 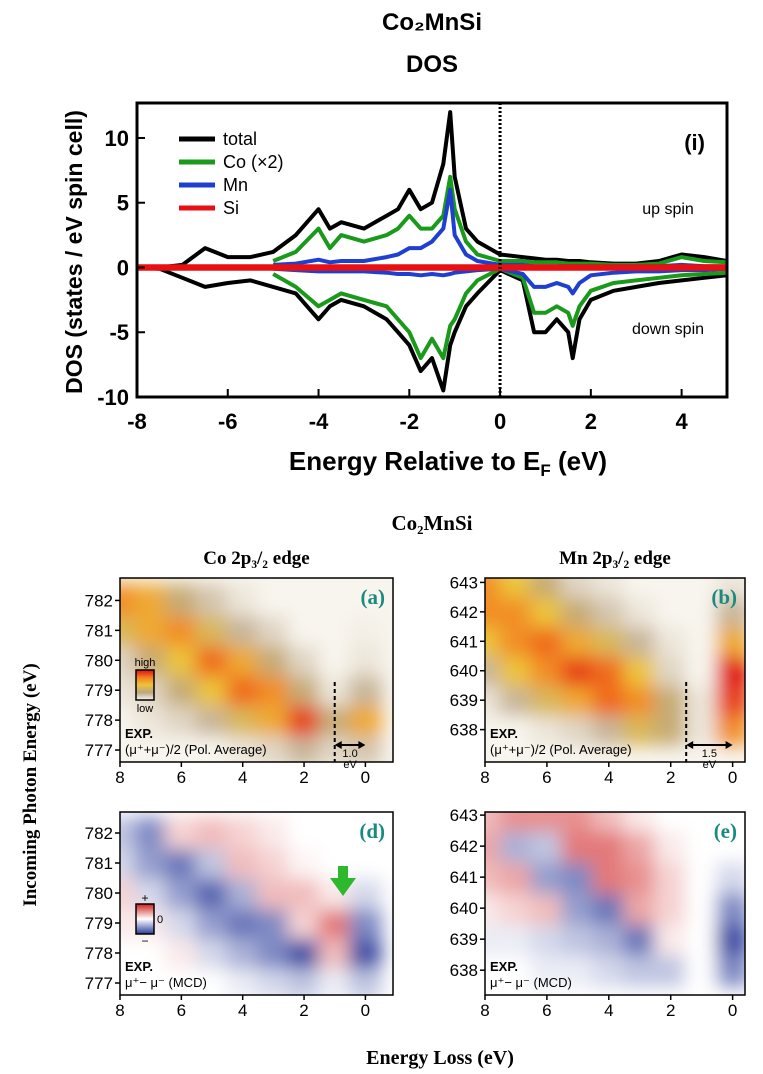 I want to click on arrow-annotation, so click(x=343, y=881).